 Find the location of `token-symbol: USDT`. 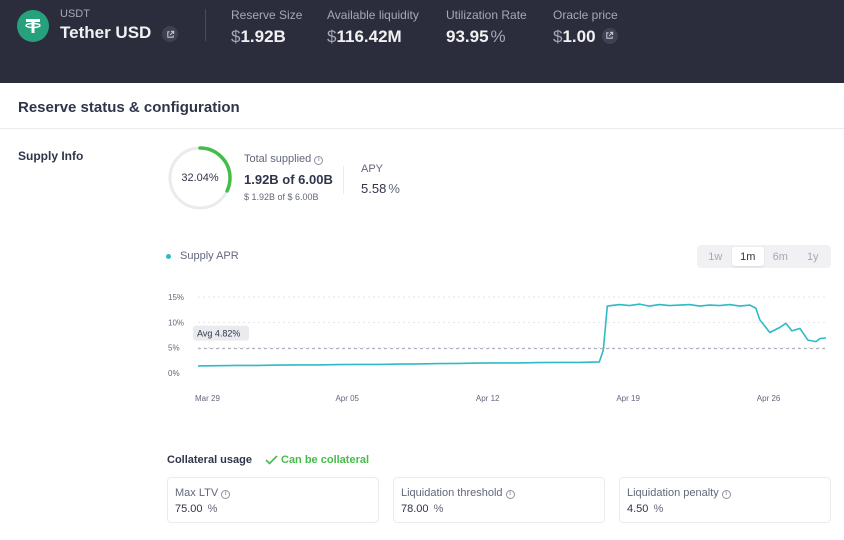

token-symbol: USDT is located at coordinates (75, 14).